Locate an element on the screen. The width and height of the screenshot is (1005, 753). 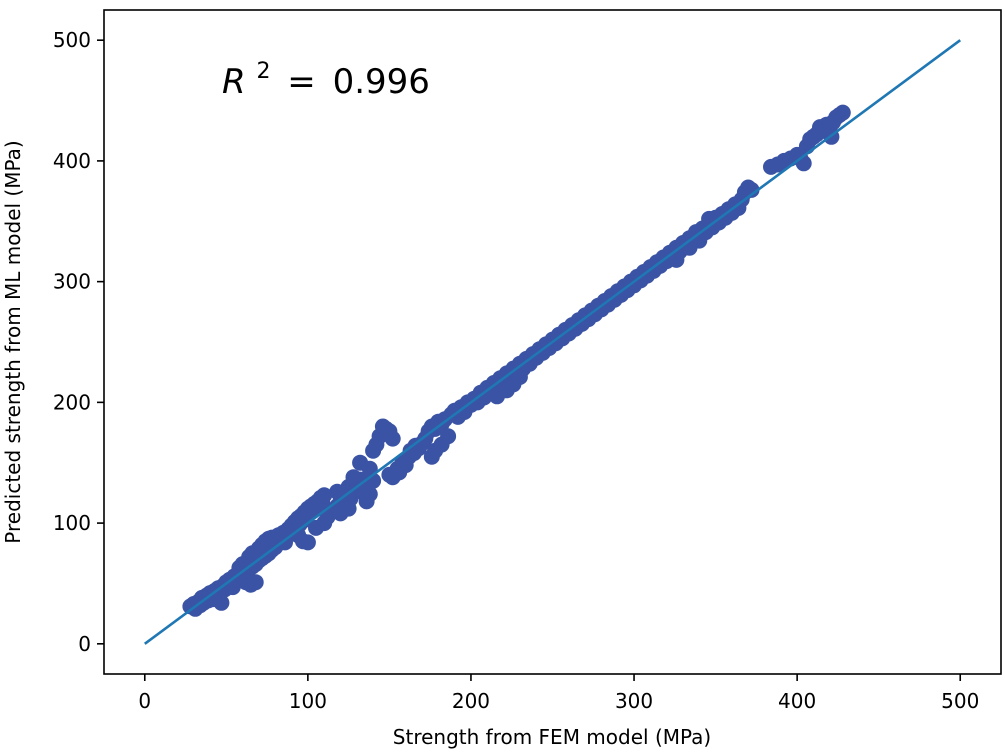
x-tick-label-500: 500 is located at coordinates (960, 701).